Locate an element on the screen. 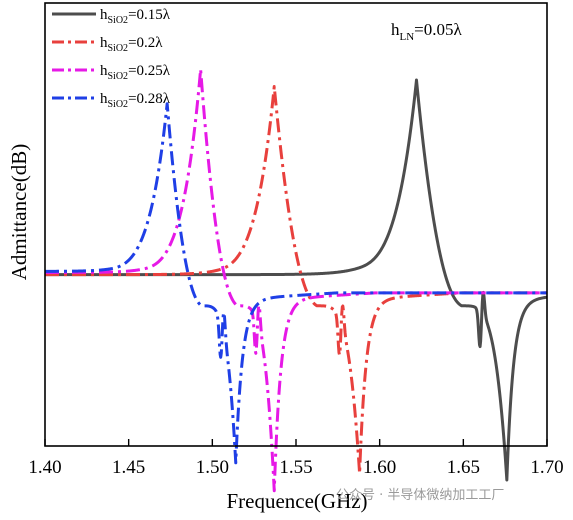 This screenshot has width=573, height=520. legend-label-0: hSiO2=0.15λ is located at coordinates (135, 16).